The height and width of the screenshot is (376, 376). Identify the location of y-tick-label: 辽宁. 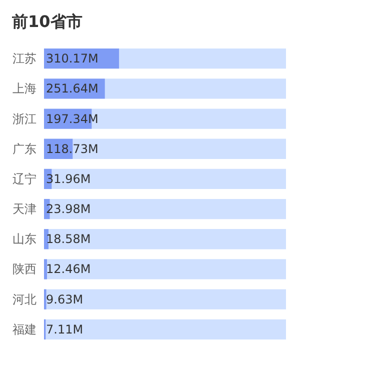
(24, 179).